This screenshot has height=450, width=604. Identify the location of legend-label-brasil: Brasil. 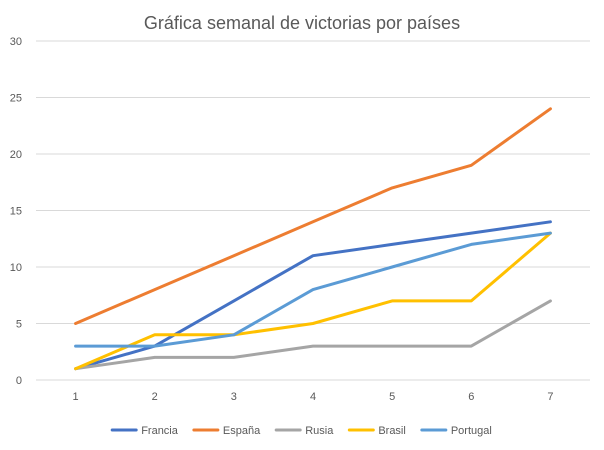
(392, 431).